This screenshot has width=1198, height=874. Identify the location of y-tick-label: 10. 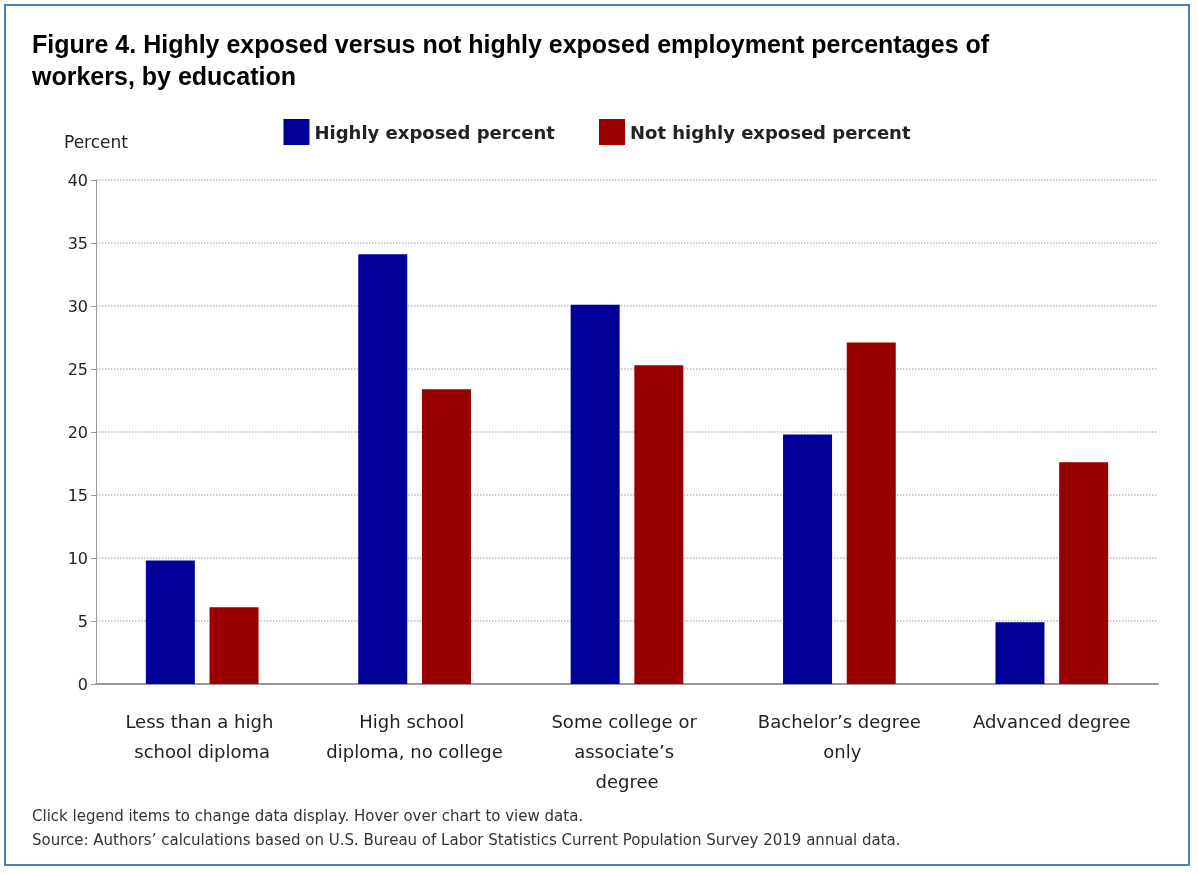
(77, 558).